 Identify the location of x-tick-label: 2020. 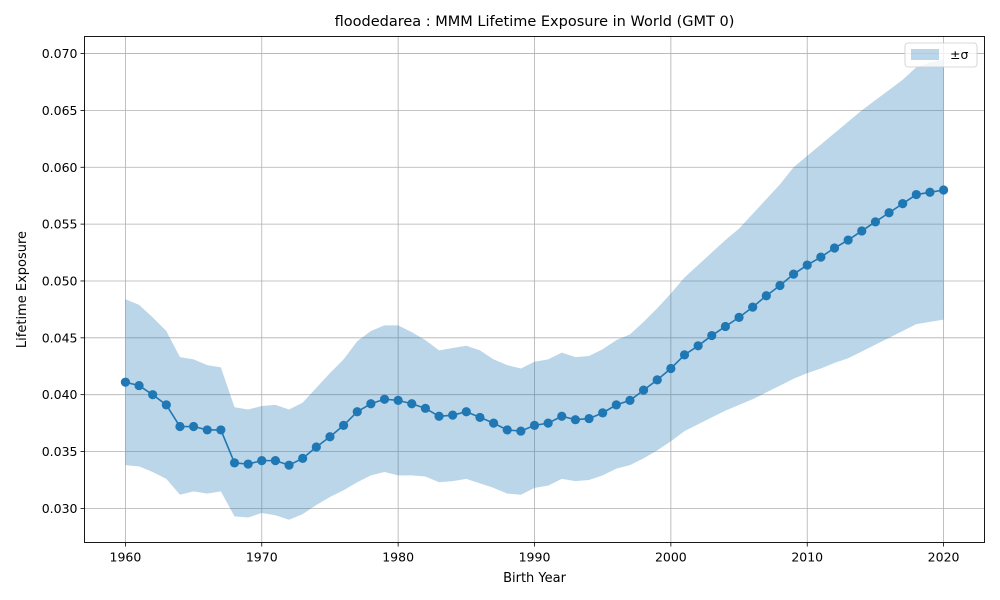
(944, 557).